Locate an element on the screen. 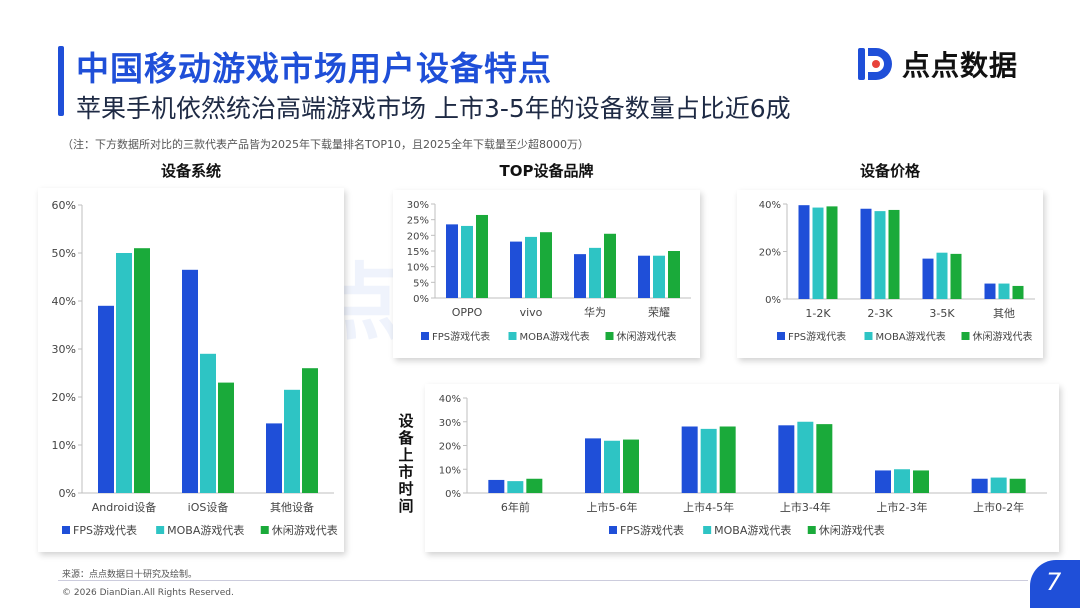 The width and height of the screenshot is (1080, 608). title-accent-bar is located at coordinates (61, 81).